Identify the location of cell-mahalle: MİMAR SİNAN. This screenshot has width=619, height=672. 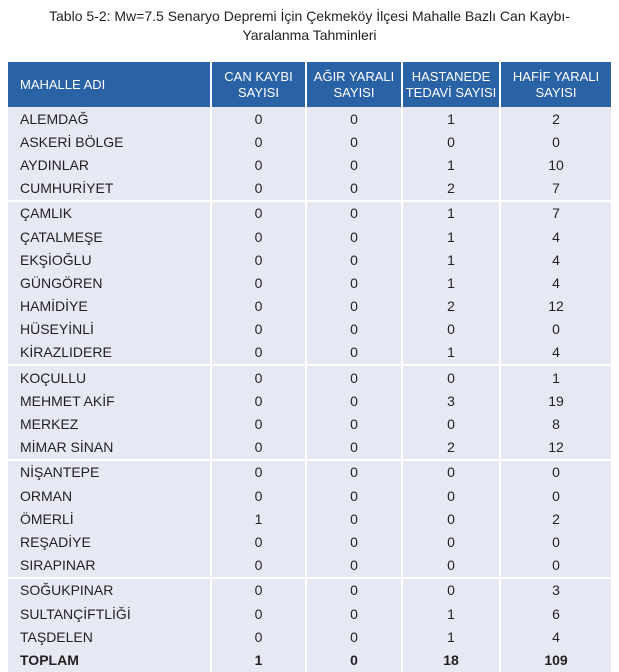
(109, 447).